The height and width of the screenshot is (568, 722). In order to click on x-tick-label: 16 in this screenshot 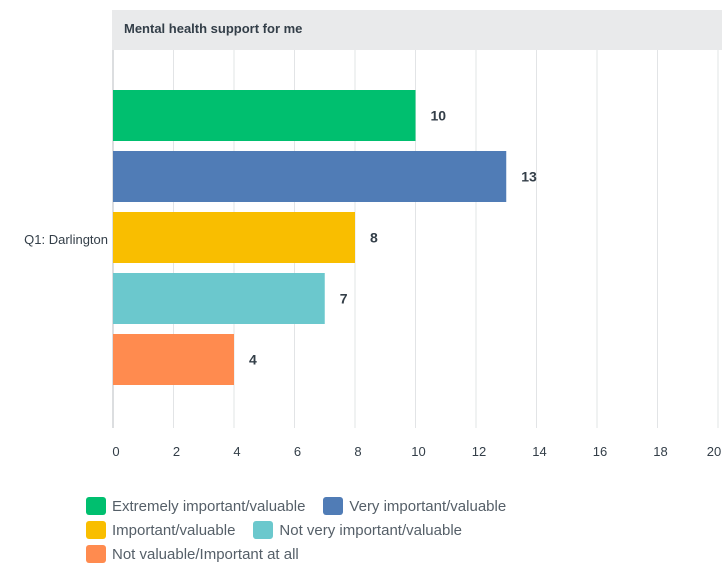, I will do `click(600, 451)`.